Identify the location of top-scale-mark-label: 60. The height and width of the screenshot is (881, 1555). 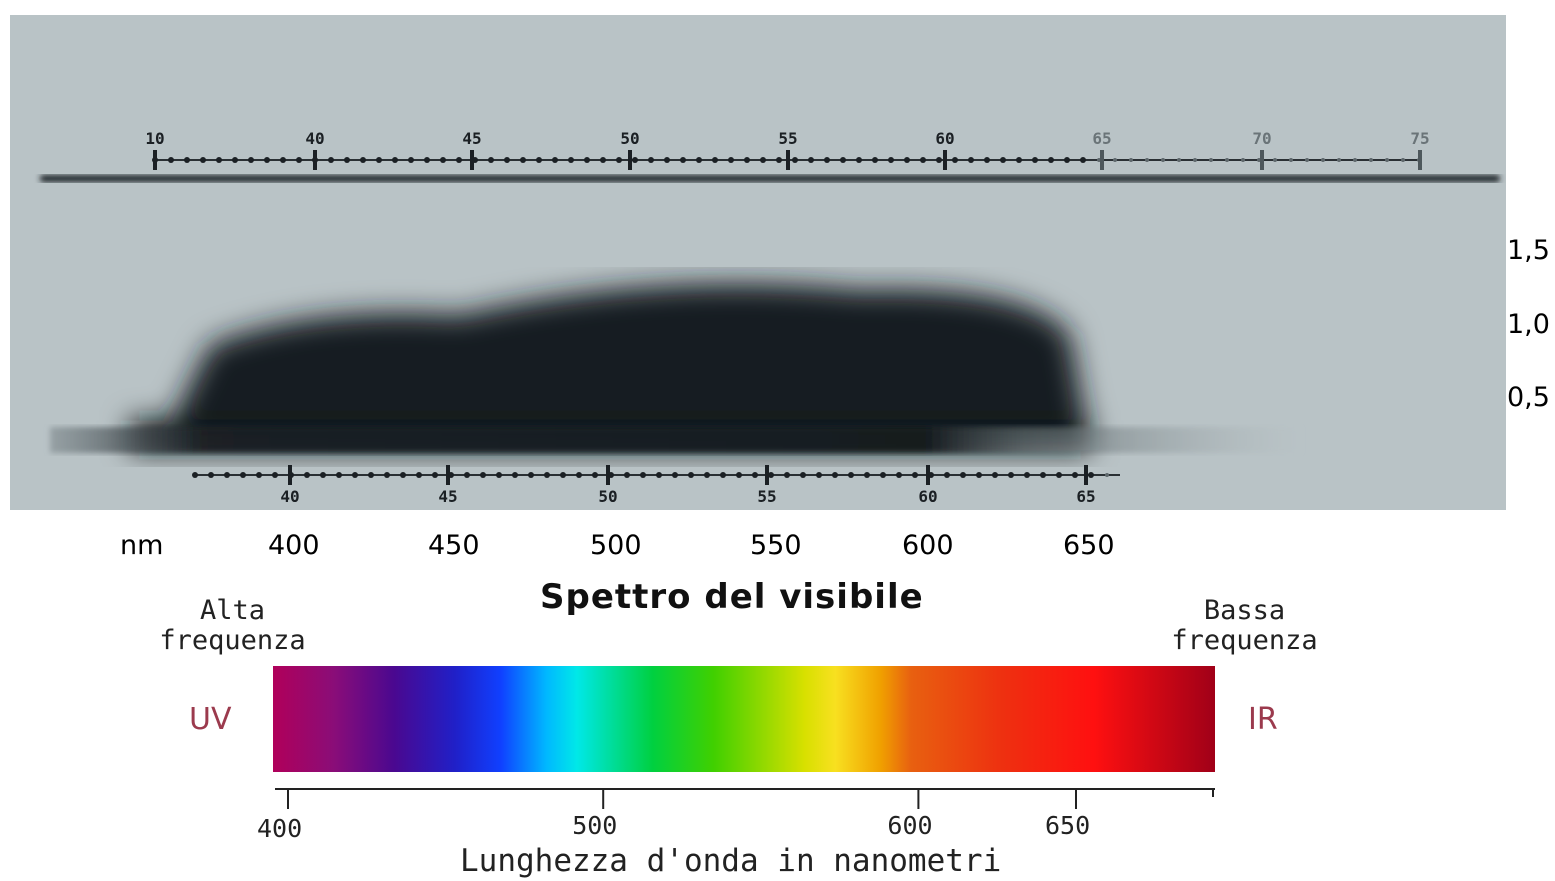
(944, 138).